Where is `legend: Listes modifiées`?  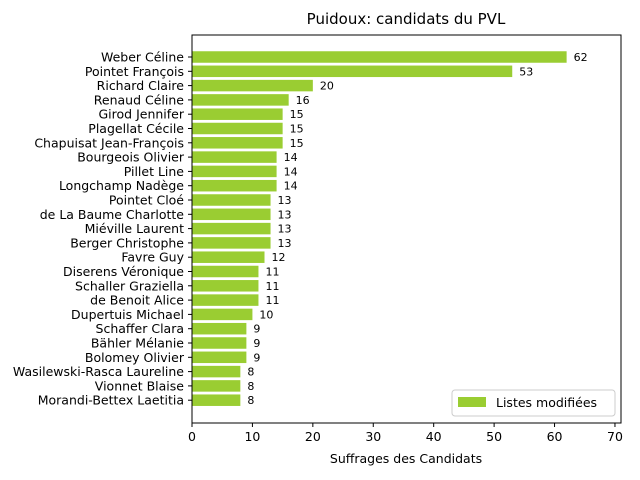 legend: Listes modifiées is located at coordinates (533, 403).